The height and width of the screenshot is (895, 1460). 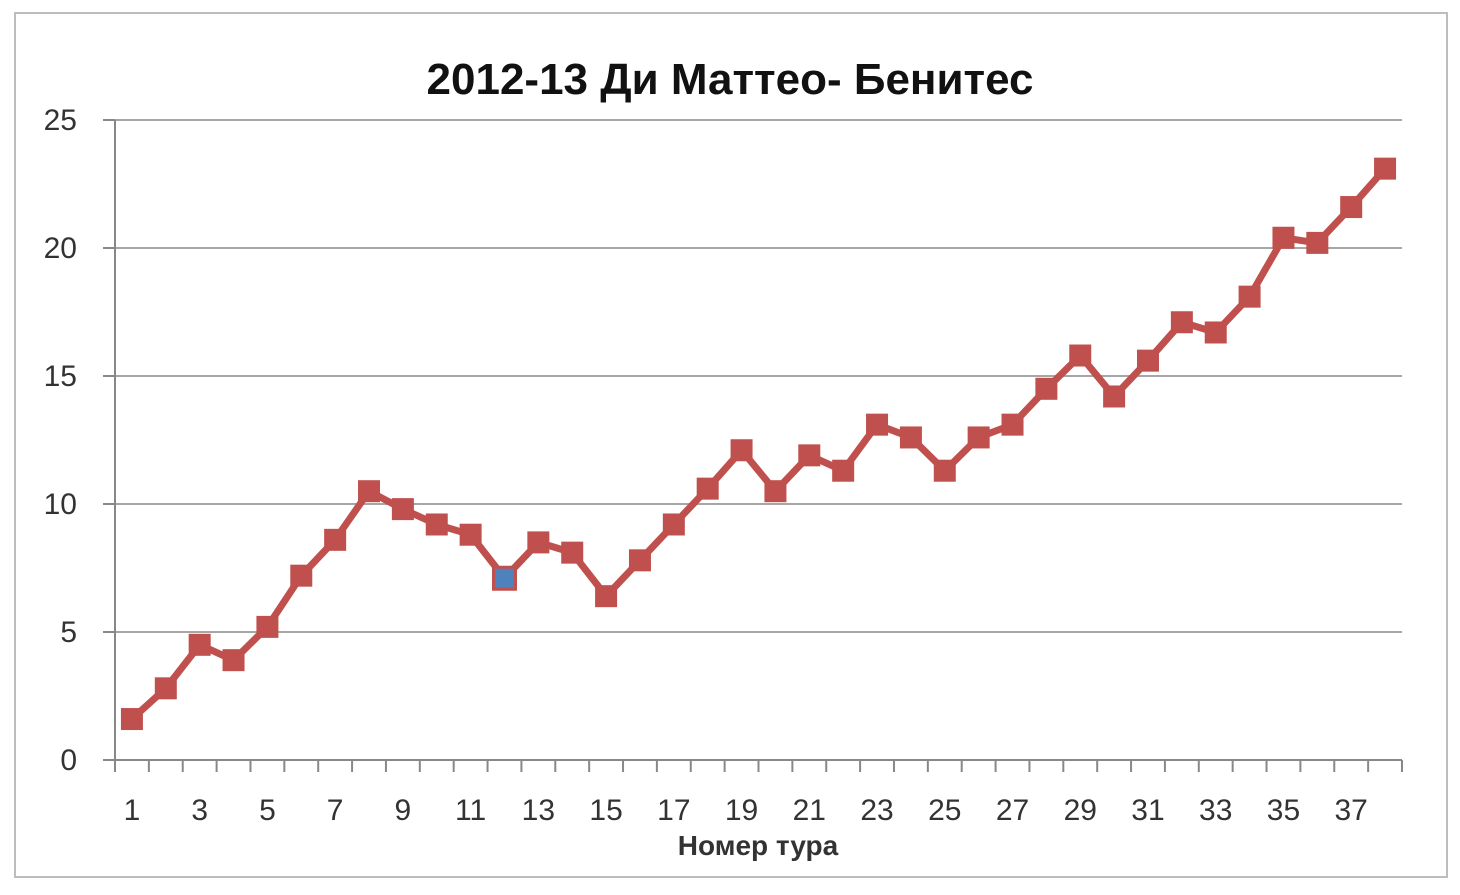 I want to click on x-tick-label: 29, so click(x=1080, y=810).